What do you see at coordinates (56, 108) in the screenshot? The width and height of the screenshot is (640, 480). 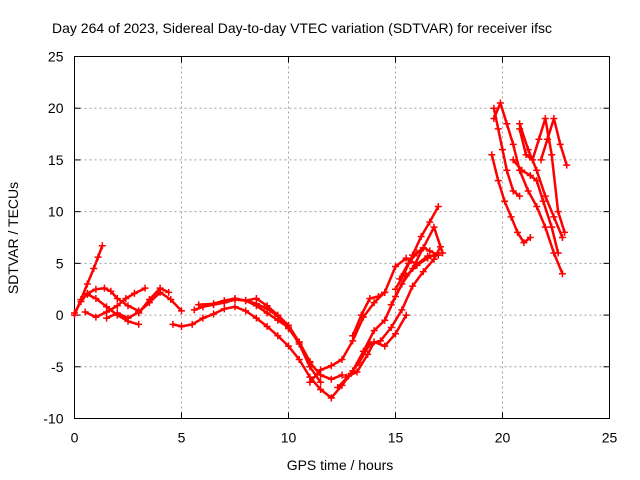 I see `y-tick-label: 20` at bounding box center [56, 108].